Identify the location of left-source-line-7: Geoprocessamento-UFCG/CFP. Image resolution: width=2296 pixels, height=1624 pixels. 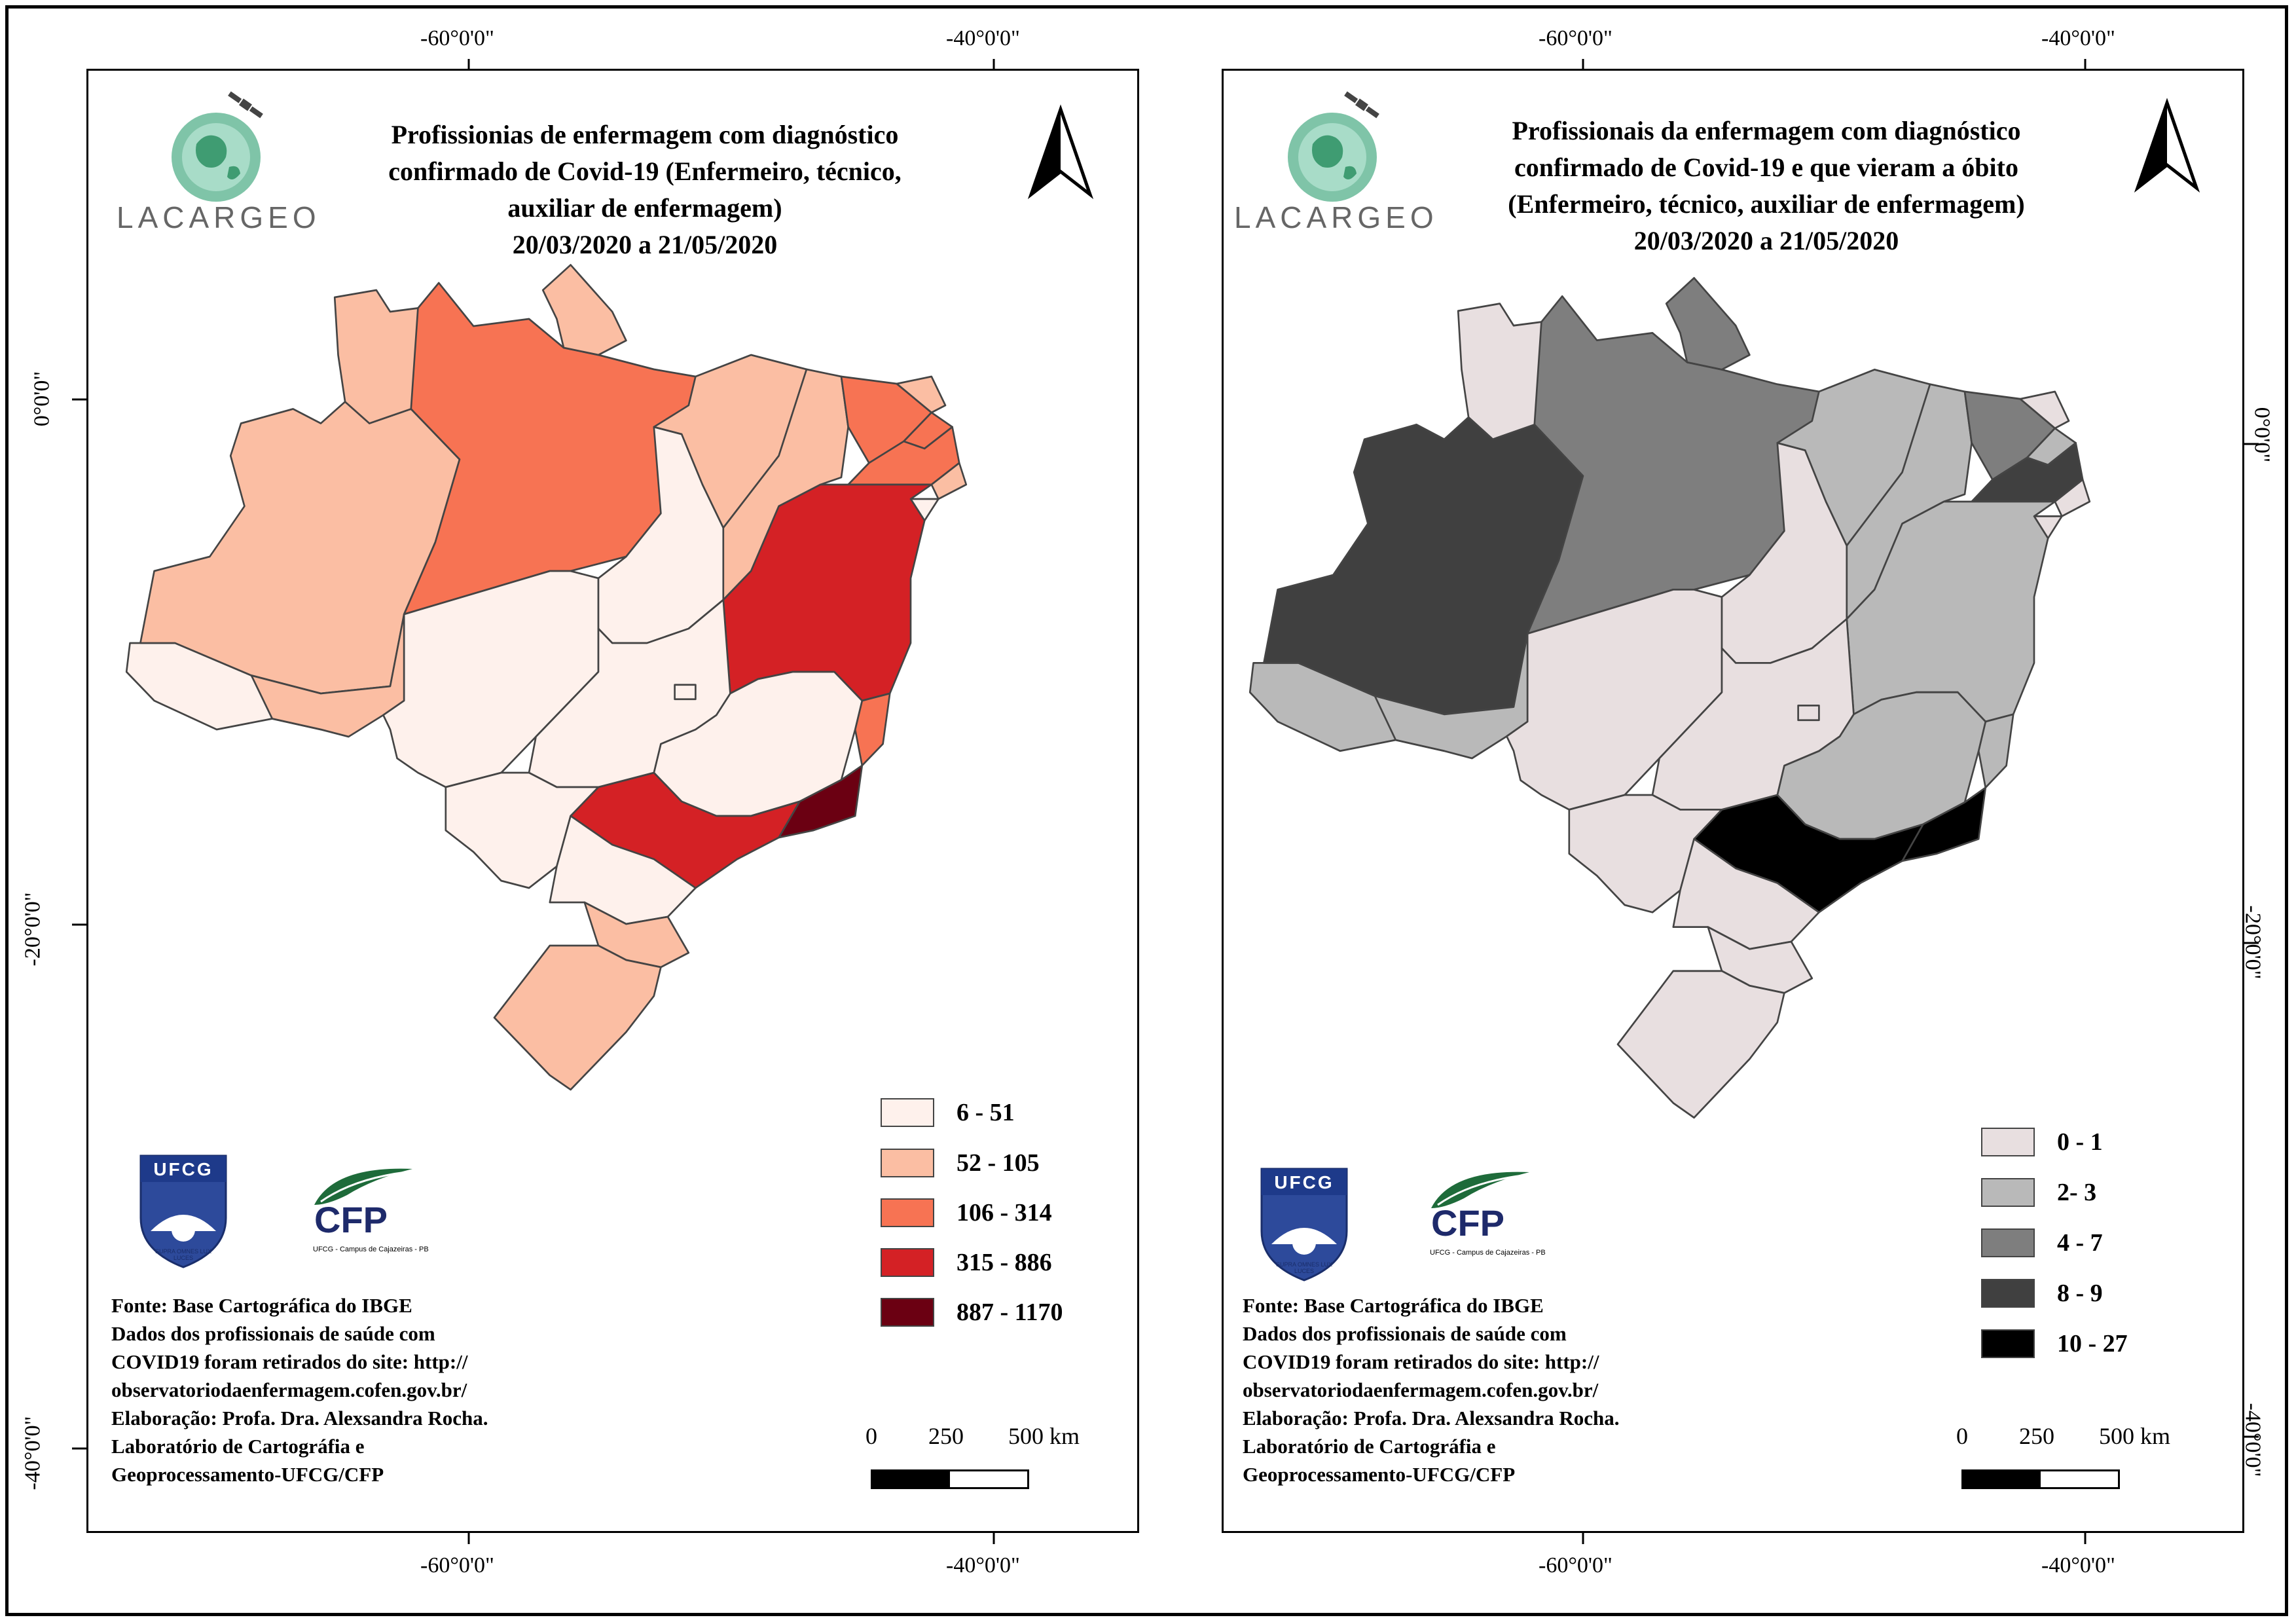
(247, 1474).